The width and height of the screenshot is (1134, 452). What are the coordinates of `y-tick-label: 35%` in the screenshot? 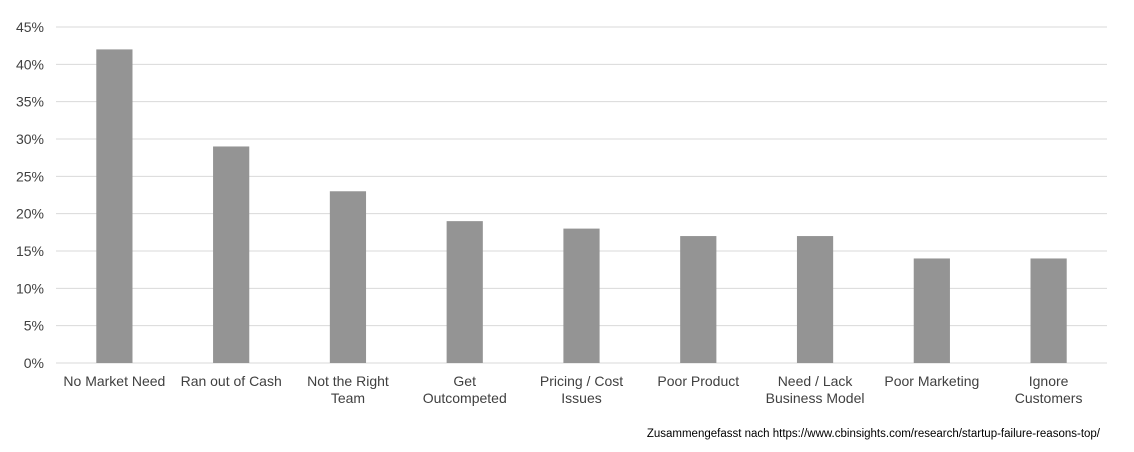 It's located at (30, 102).